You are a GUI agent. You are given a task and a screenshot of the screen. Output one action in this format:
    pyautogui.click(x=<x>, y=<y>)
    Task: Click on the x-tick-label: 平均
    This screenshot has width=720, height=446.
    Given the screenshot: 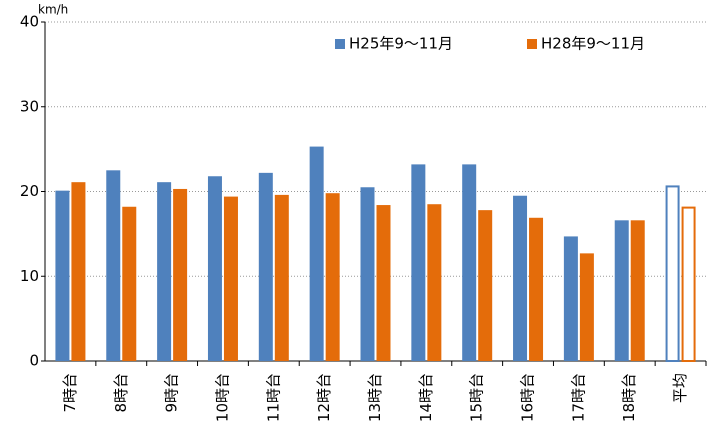 What is the action you would take?
    pyautogui.click(x=680, y=388)
    